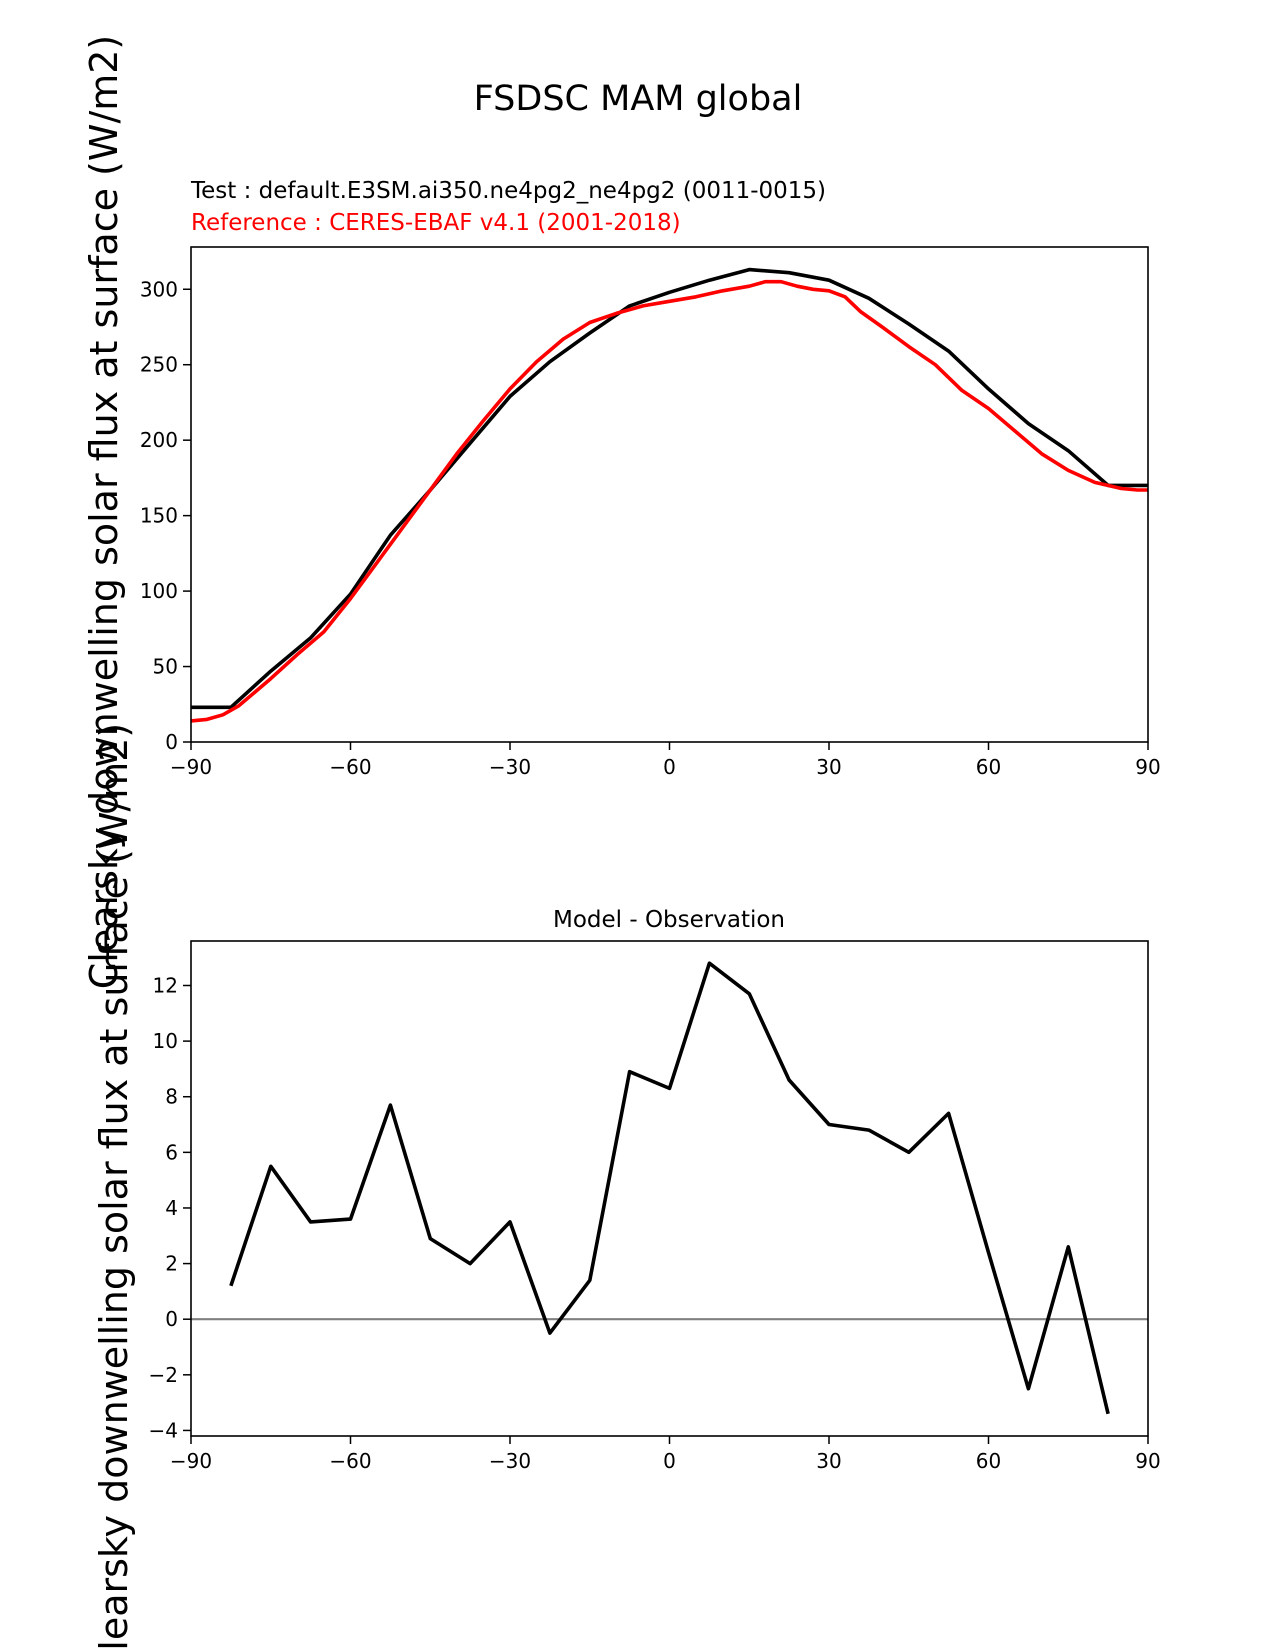 The width and height of the screenshot is (1275, 1650). I want to click on bottom-x-tick-label: 0, so click(669, 1461).